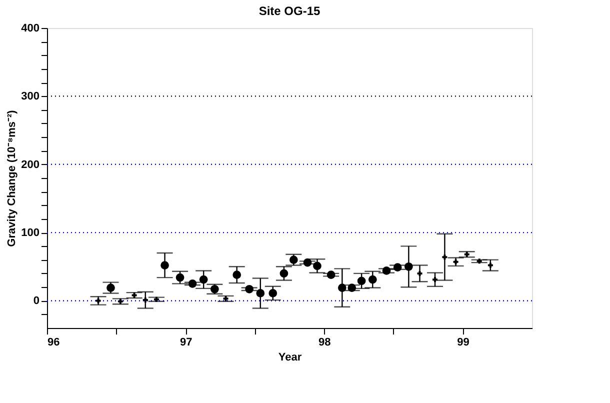 The width and height of the screenshot is (610, 403). Describe the element at coordinates (186, 342) in the screenshot. I see `x-tick-label: 97` at that location.